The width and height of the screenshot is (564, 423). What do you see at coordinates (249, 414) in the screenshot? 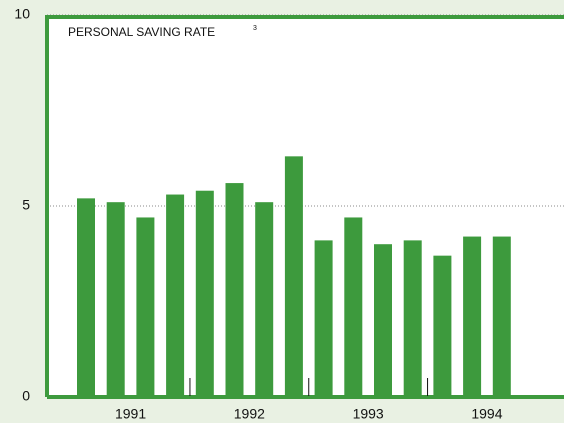
I see `x-group-label: 1992` at bounding box center [249, 414].